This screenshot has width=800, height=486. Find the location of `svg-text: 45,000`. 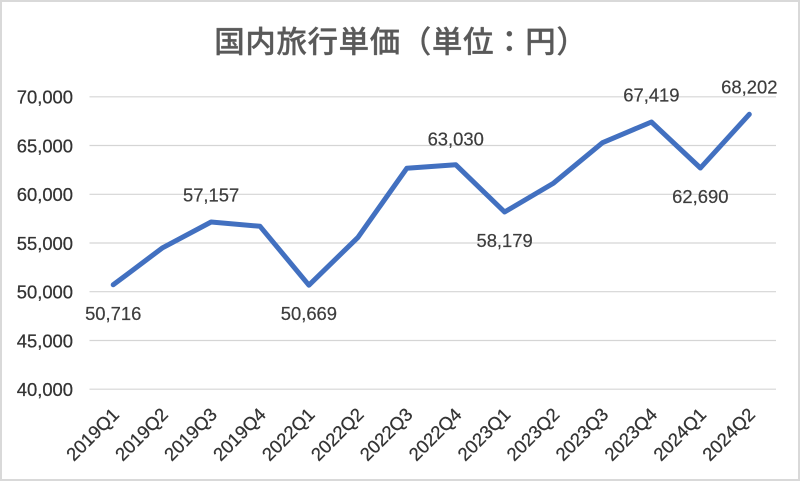

svg-text: 45,000 is located at coordinates (45, 340).